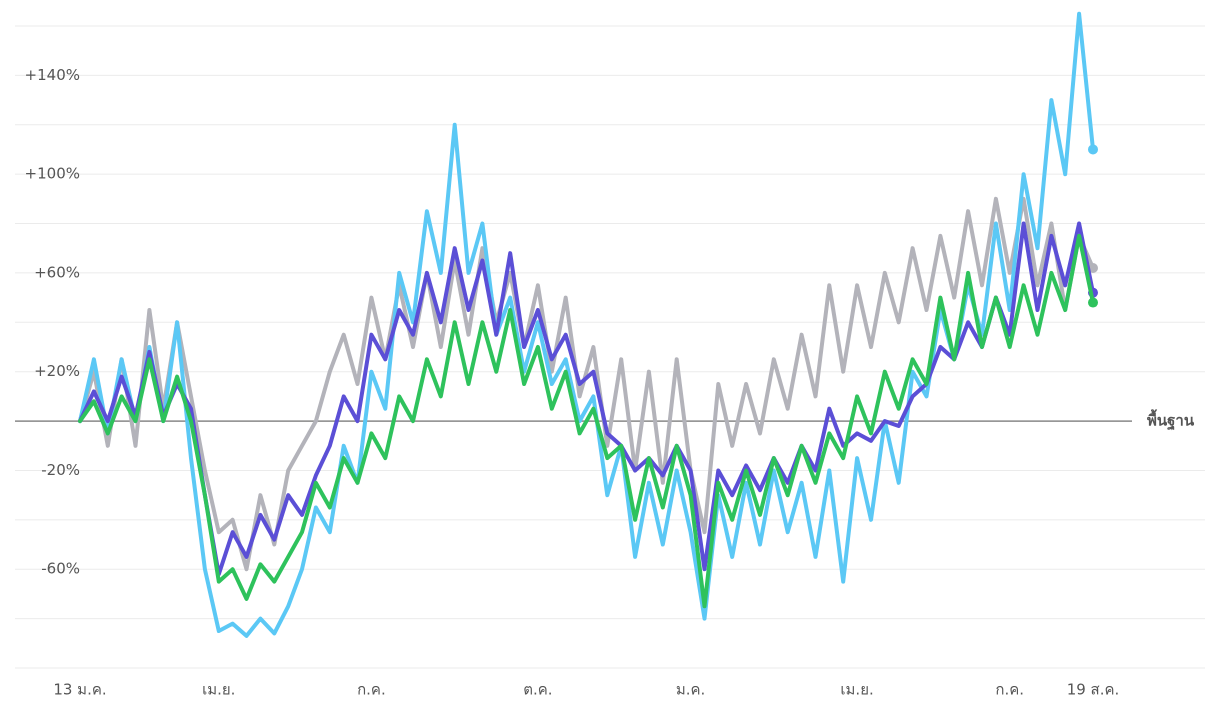 The width and height of the screenshot is (1210, 701). Describe the element at coordinates (60, 470) in the screenshot. I see `y-tick-label: -20%` at that location.